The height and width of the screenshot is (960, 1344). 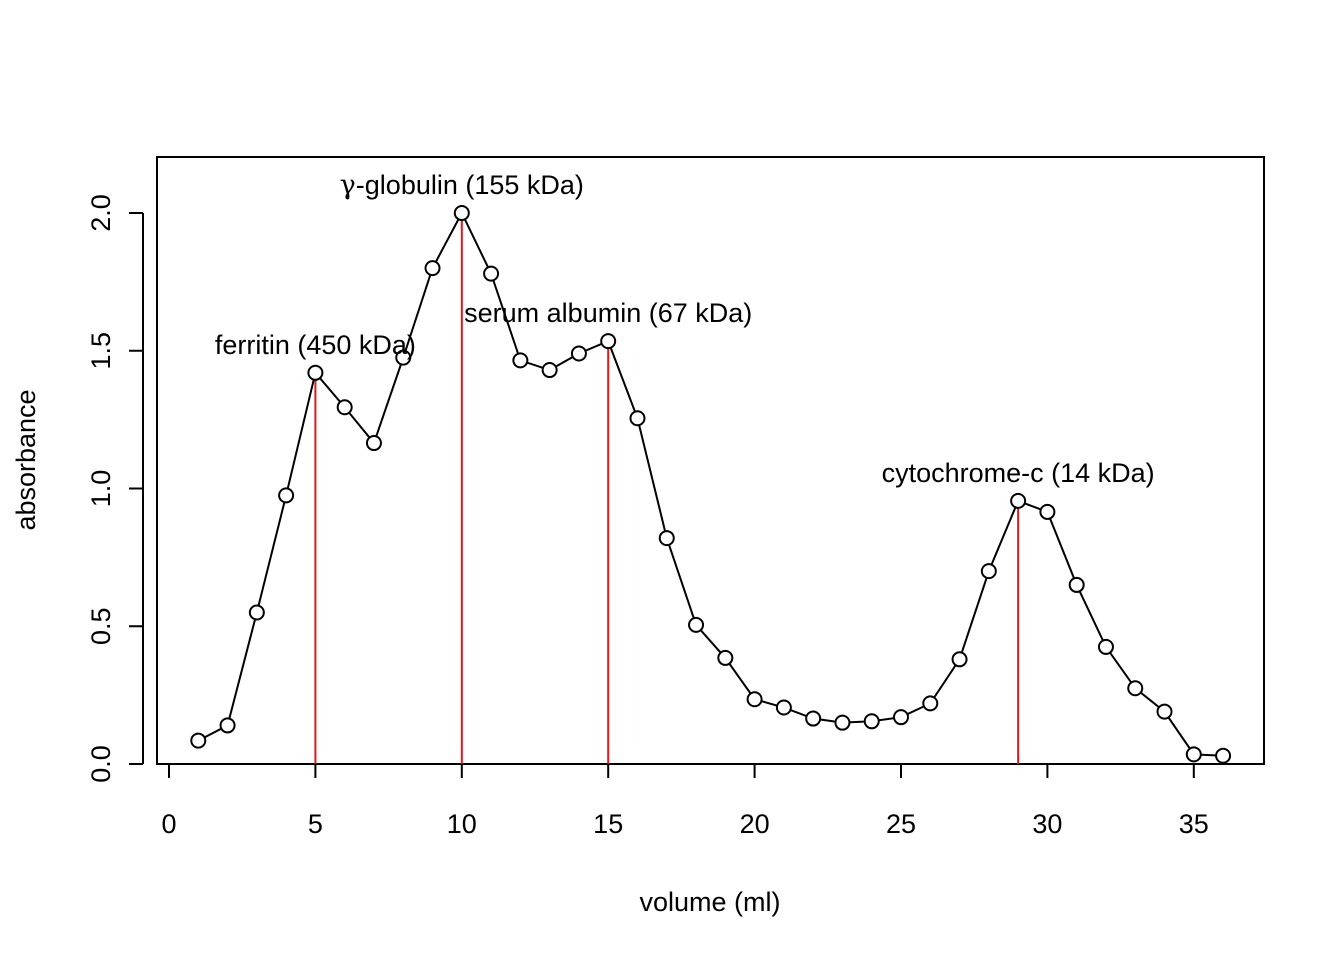 What do you see at coordinates (315, 824) in the screenshot?
I see `x-tick-label: 5` at bounding box center [315, 824].